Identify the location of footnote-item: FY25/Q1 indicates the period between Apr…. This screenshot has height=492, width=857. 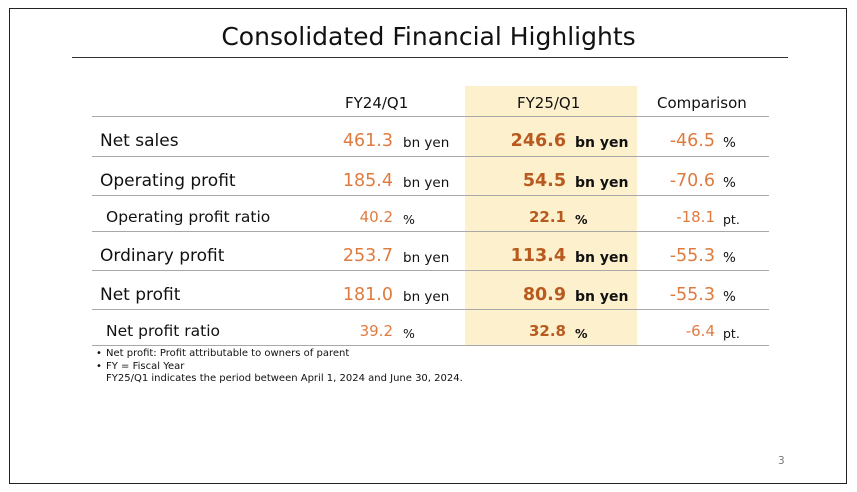
(284, 378).